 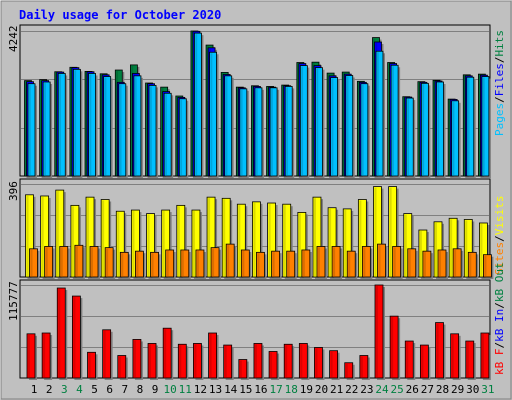 What do you see at coordinates (412, 389) in the screenshot?
I see `day-label: 26` at bounding box center [412, 389].